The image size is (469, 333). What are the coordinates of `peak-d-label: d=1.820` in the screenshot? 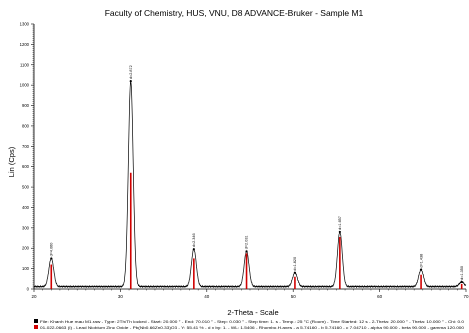 It's located at (295, 264).